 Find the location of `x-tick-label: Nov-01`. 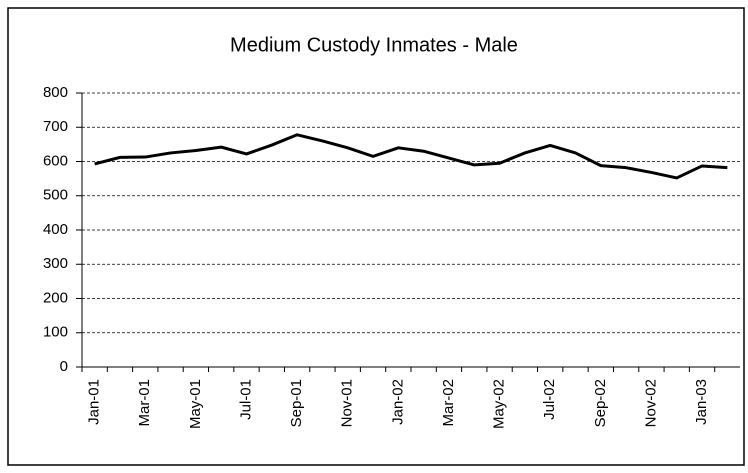

x-tick-label: Nov-01 is located at coordinates (347, 403).